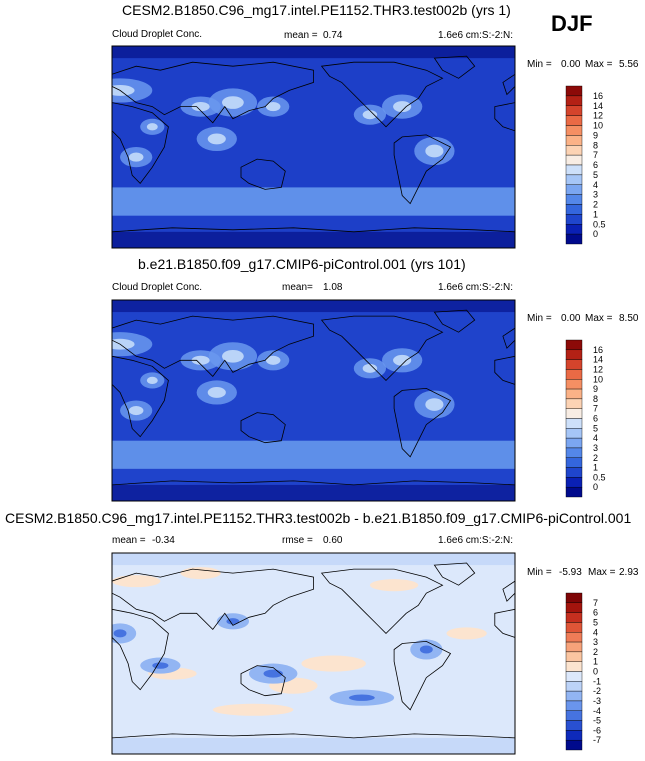 This screenshot has width=645, height=761. Describe the element at coordinates (571, 318) in the screenshot. I see `panel2-min-value: 0.00` at that location.